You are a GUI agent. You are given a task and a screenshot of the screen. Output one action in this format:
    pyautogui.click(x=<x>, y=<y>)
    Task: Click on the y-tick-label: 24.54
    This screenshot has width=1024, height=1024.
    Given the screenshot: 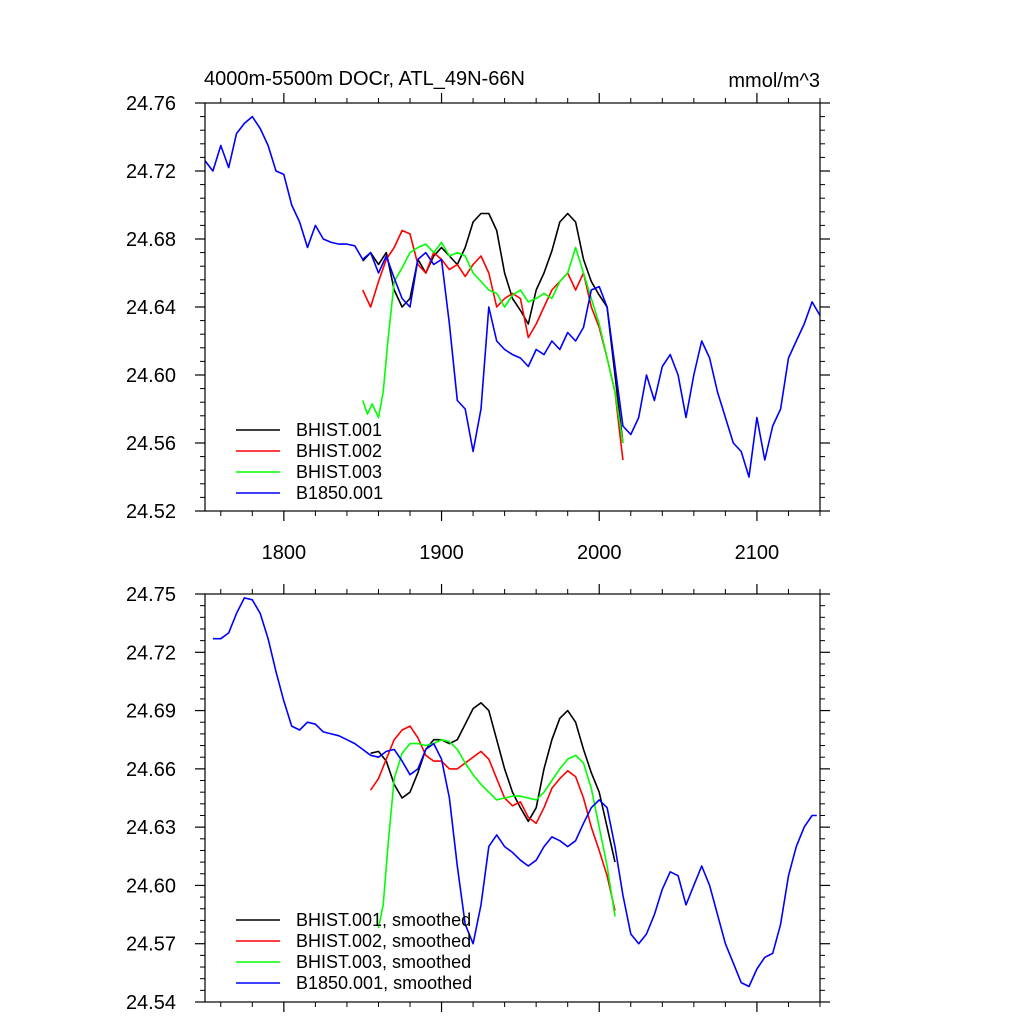 What is the action you would take?
    pyautogui.click(x=151, y=1003)
    